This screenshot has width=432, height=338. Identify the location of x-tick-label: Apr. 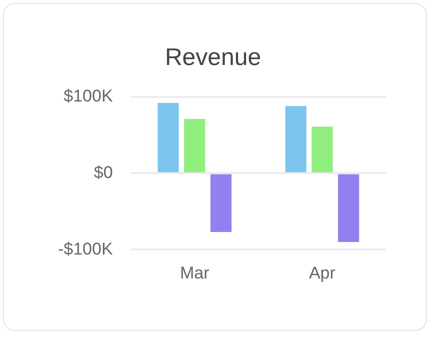
(322, 272).